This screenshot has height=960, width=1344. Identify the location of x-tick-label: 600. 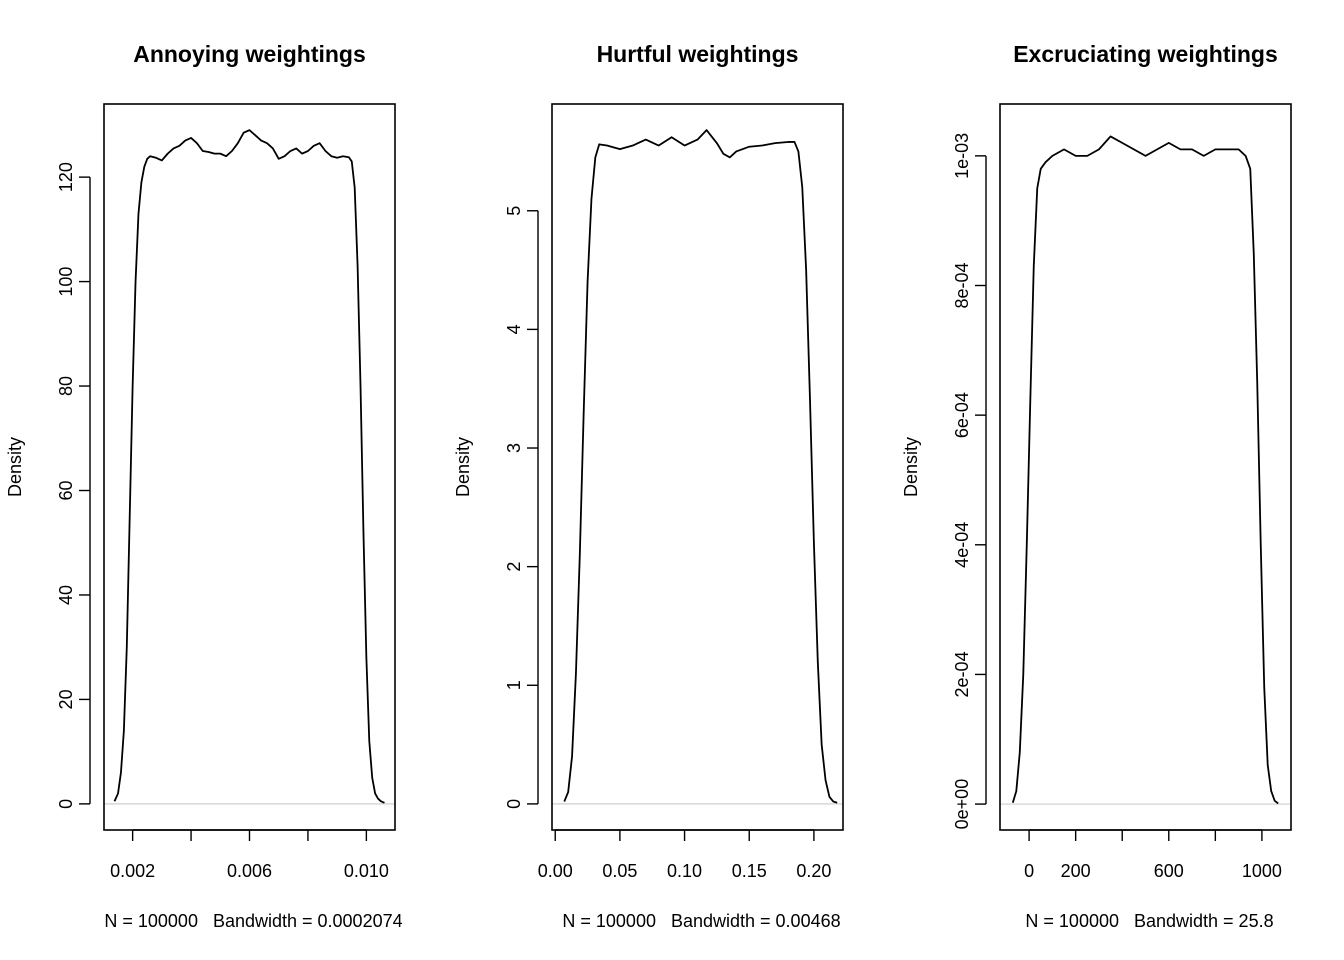
(1169, 871).